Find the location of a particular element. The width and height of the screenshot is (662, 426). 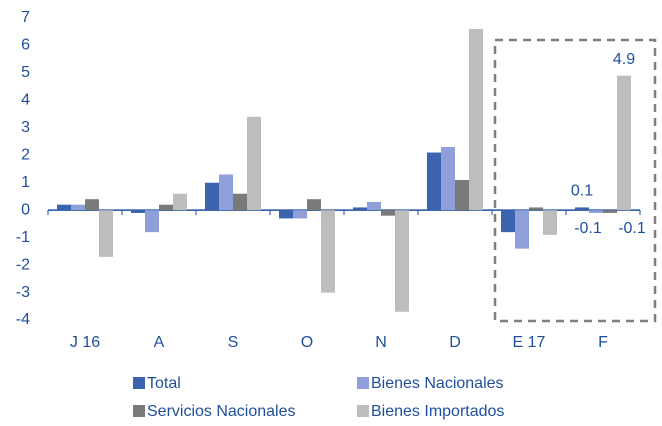

y-tick-label: 7 is located at coordinates (25, 17).